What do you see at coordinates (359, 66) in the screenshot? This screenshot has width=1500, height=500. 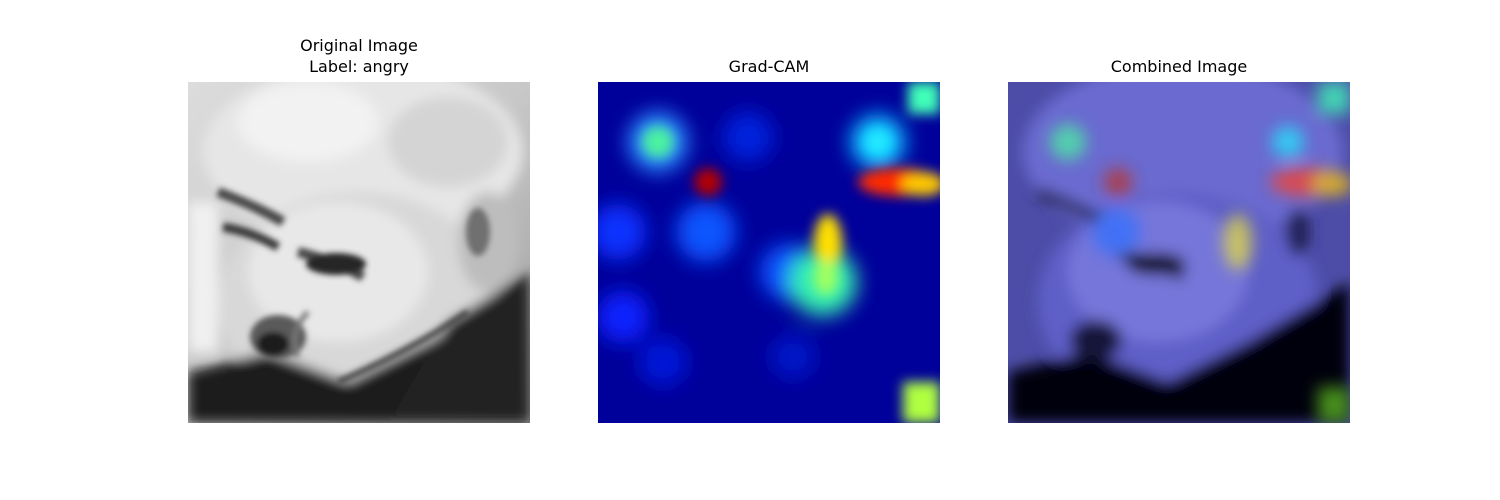 I see `original-image-label: Label: angry` at bounding box center [359, 66].